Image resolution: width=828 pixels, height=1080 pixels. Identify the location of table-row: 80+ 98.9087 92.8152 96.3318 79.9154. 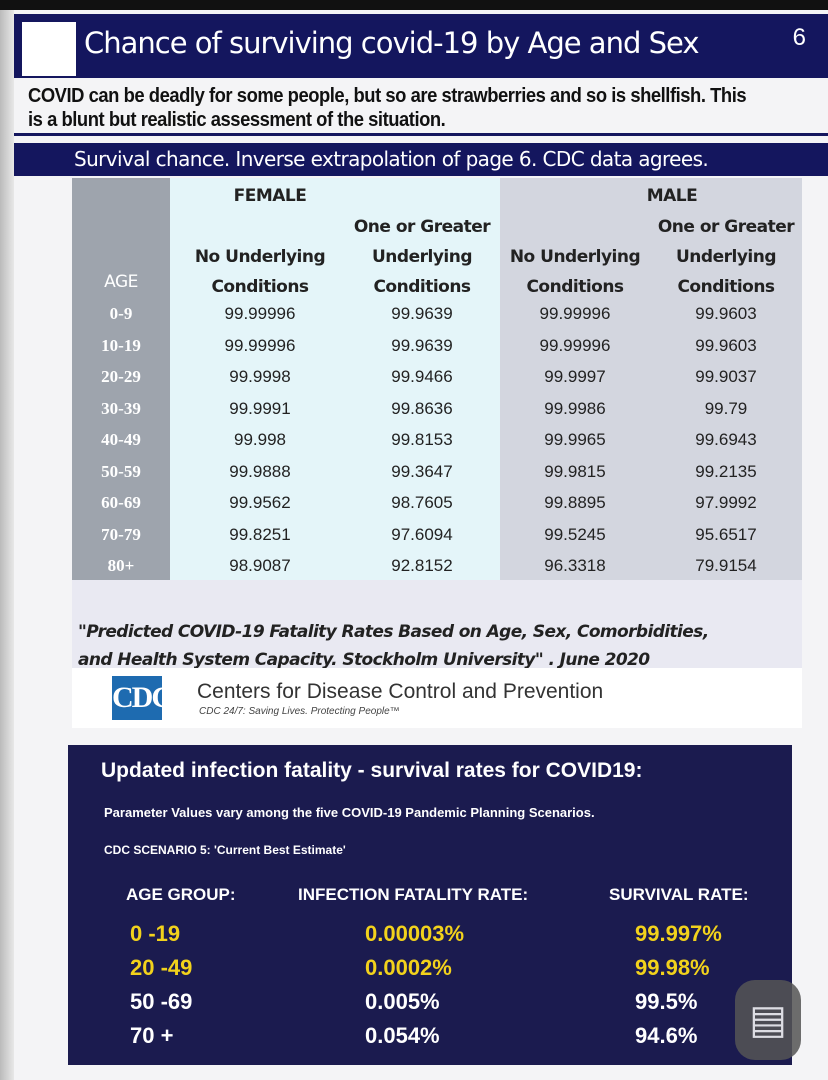
(437, 566).